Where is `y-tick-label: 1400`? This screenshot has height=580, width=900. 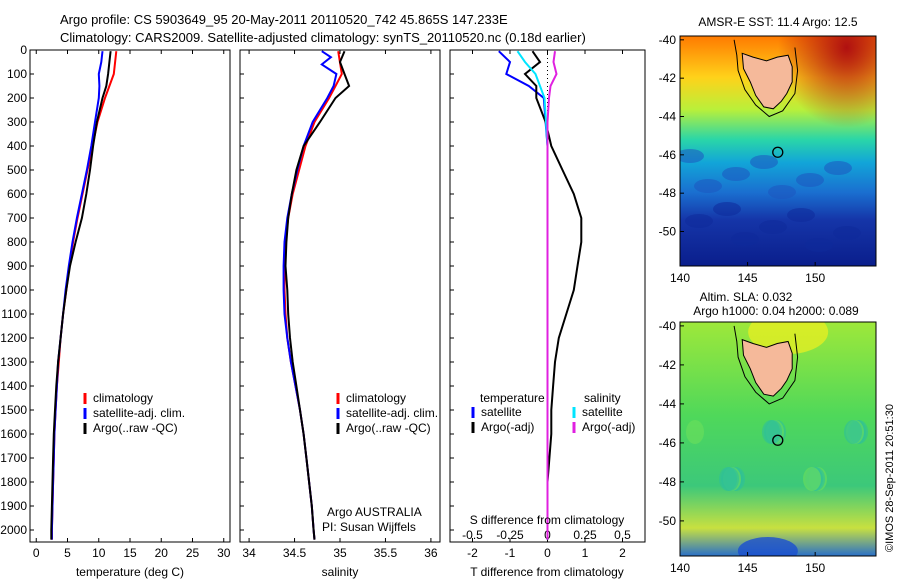 y-tick-label: 1400 is located at coordinates (13, 386).